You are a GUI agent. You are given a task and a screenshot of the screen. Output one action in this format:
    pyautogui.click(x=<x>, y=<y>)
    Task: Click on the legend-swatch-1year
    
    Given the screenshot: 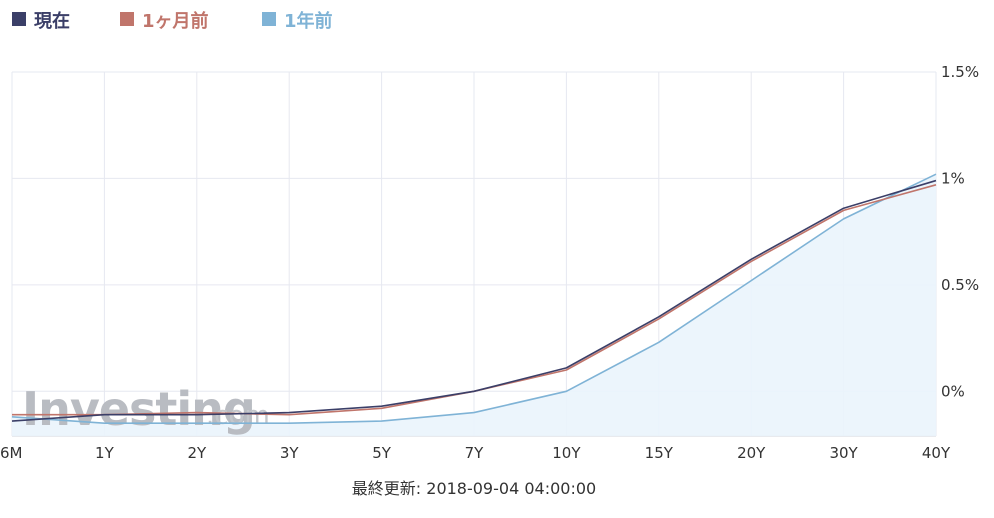 What is the action you would take?
    pyautogui.click(x=269, y=19)
    